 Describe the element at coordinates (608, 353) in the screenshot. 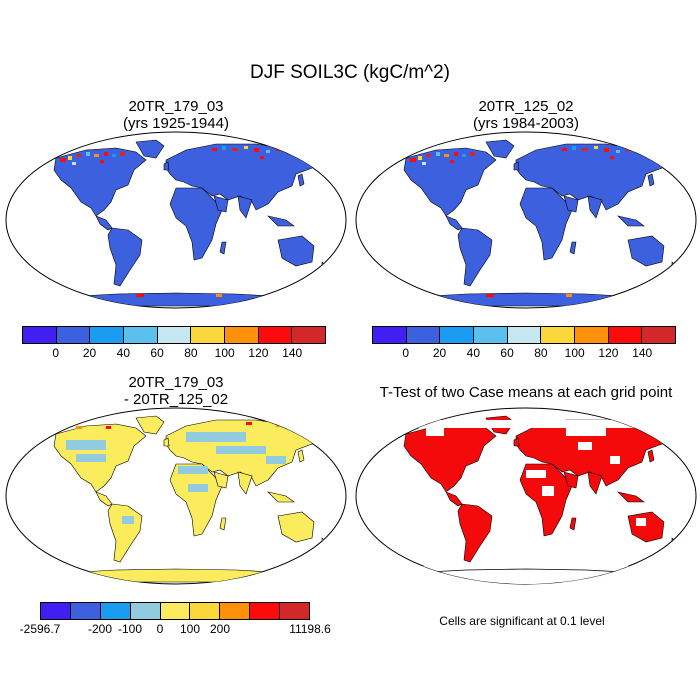

I see `colorbar-panel2-tick-label: 120` at that location.